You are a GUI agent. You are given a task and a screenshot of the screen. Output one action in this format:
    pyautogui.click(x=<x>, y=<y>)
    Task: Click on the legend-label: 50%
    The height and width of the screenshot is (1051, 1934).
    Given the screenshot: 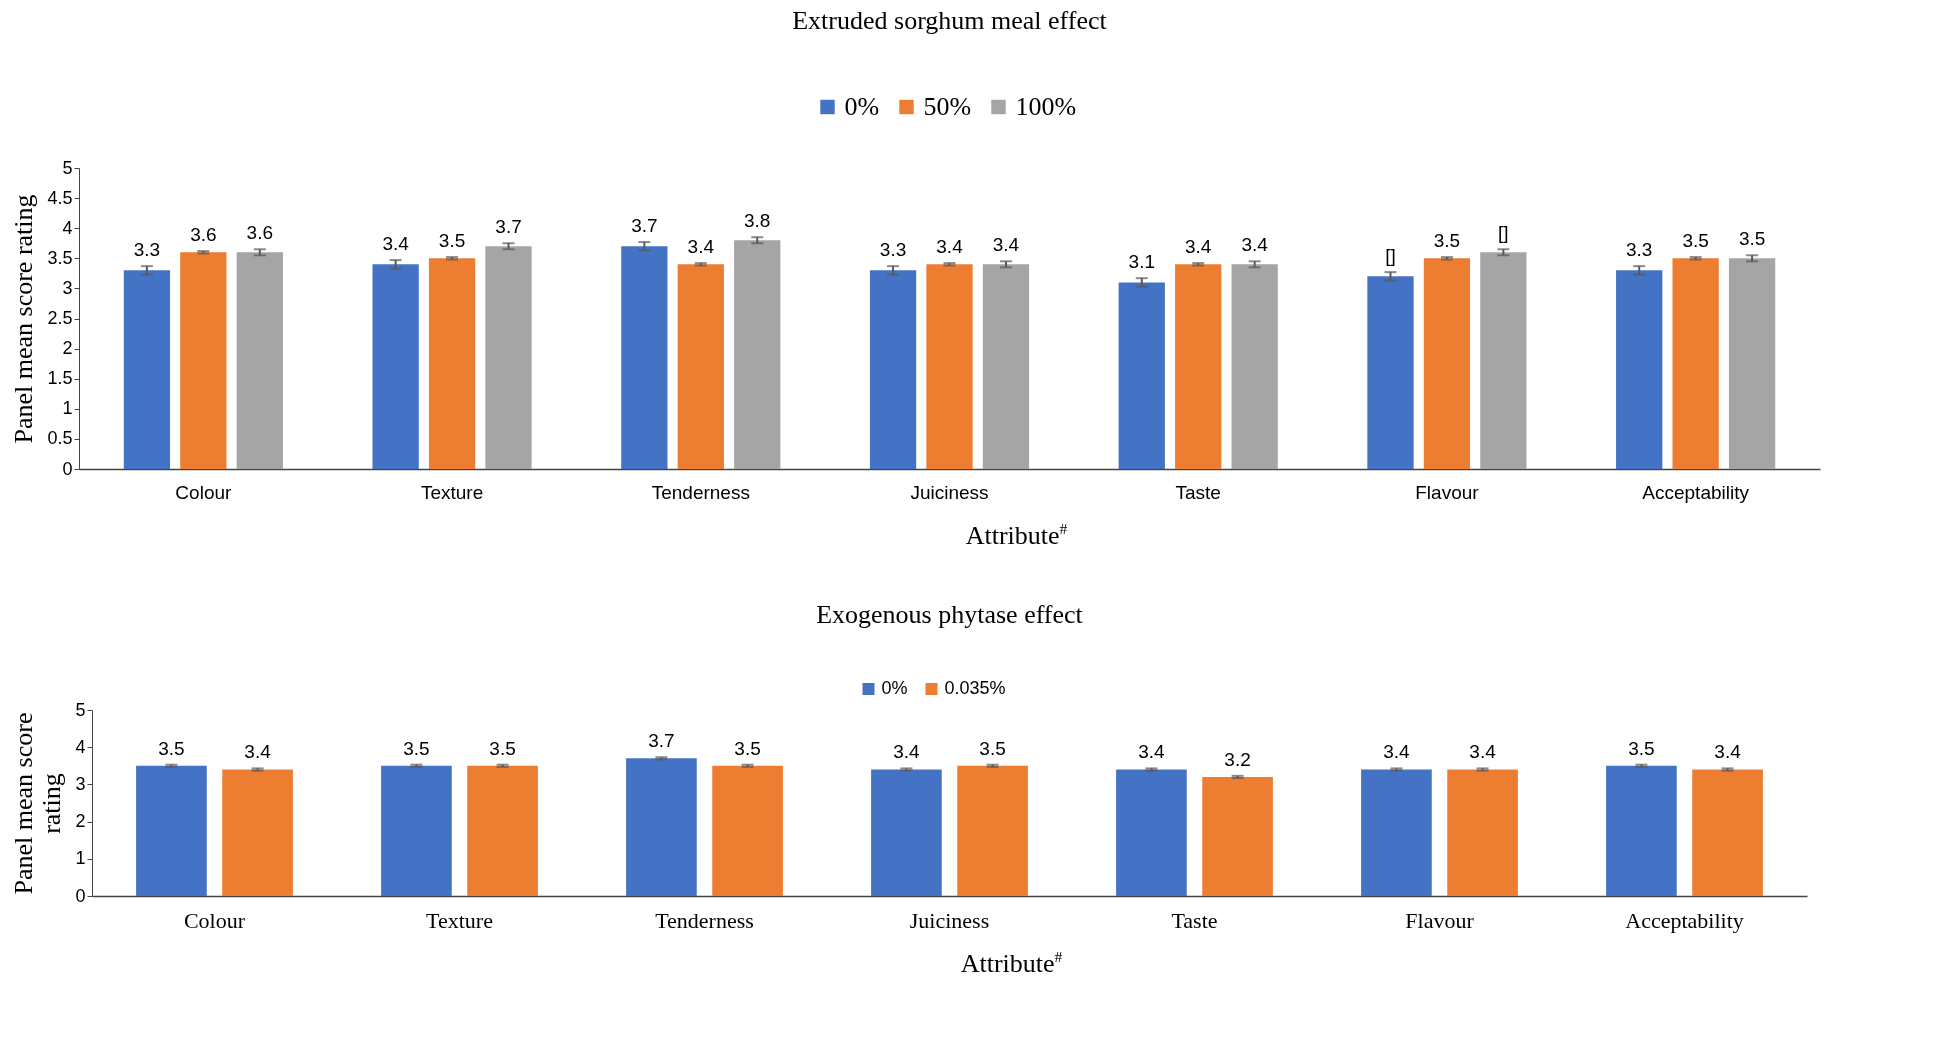 What is the action you would take?
    pyautogui.click(x=947, y=106)
    